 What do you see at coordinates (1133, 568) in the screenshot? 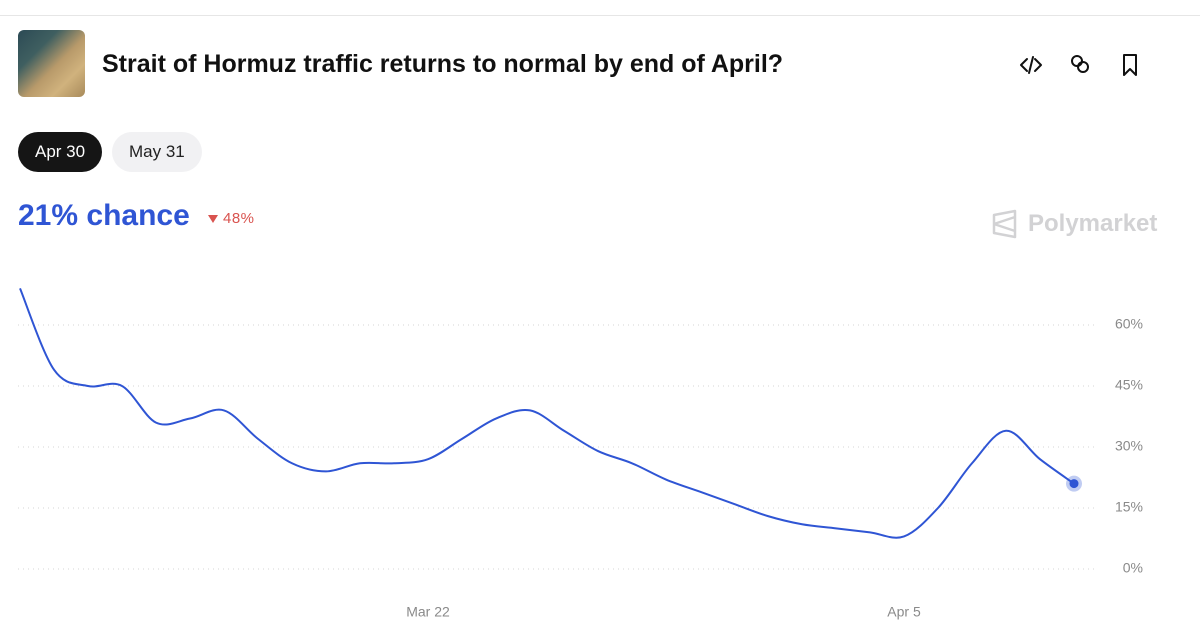
I see `y-tick-label: 0%` at bounding box center [1133, 568].